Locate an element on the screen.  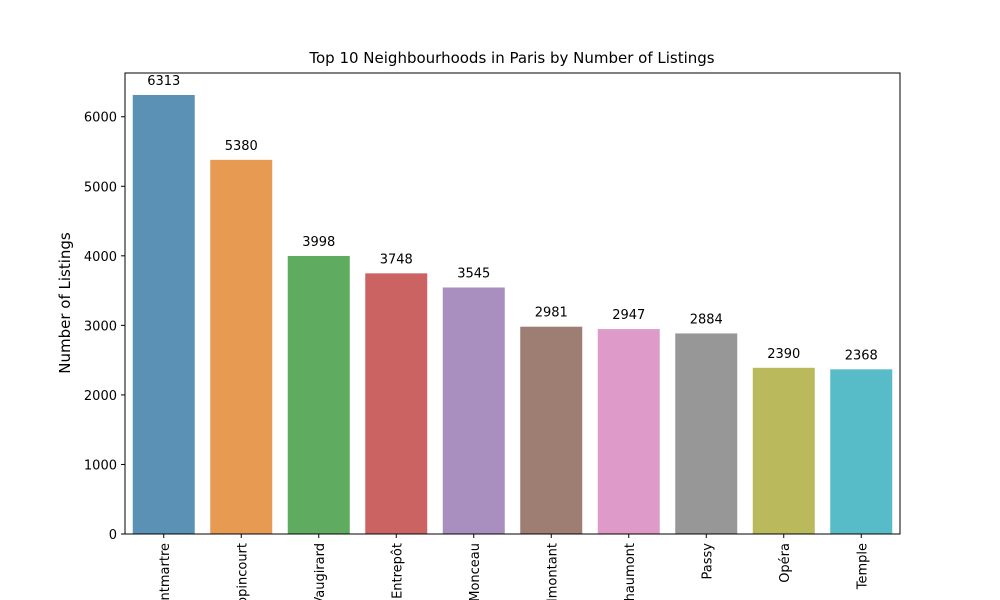
x-tick-label: Passy is located at coordinates (707, 561).